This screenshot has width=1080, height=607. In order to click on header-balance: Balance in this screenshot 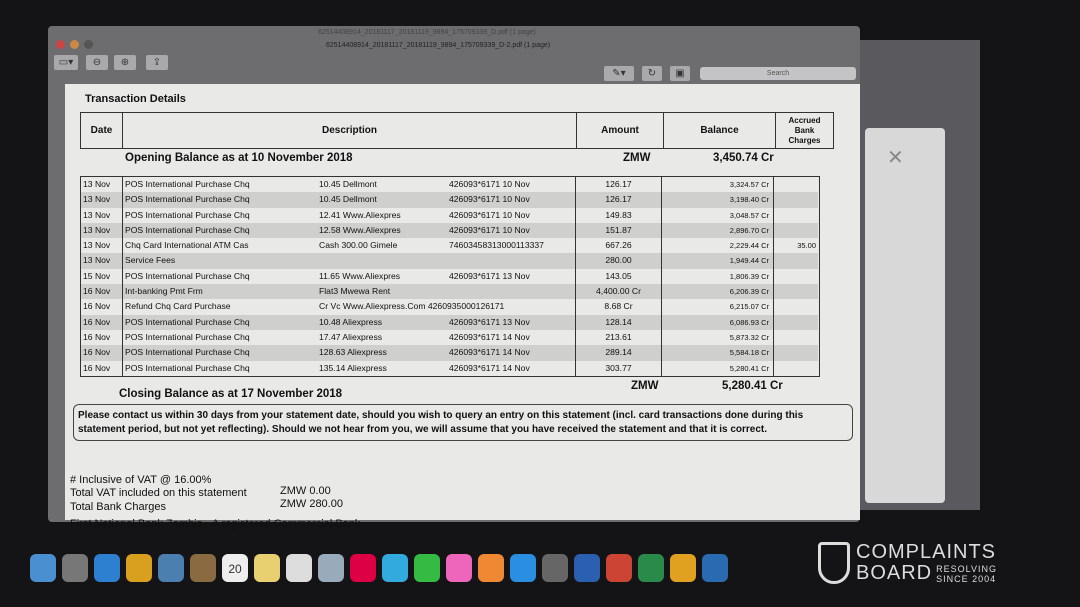, I will do `click(719, 130)`.